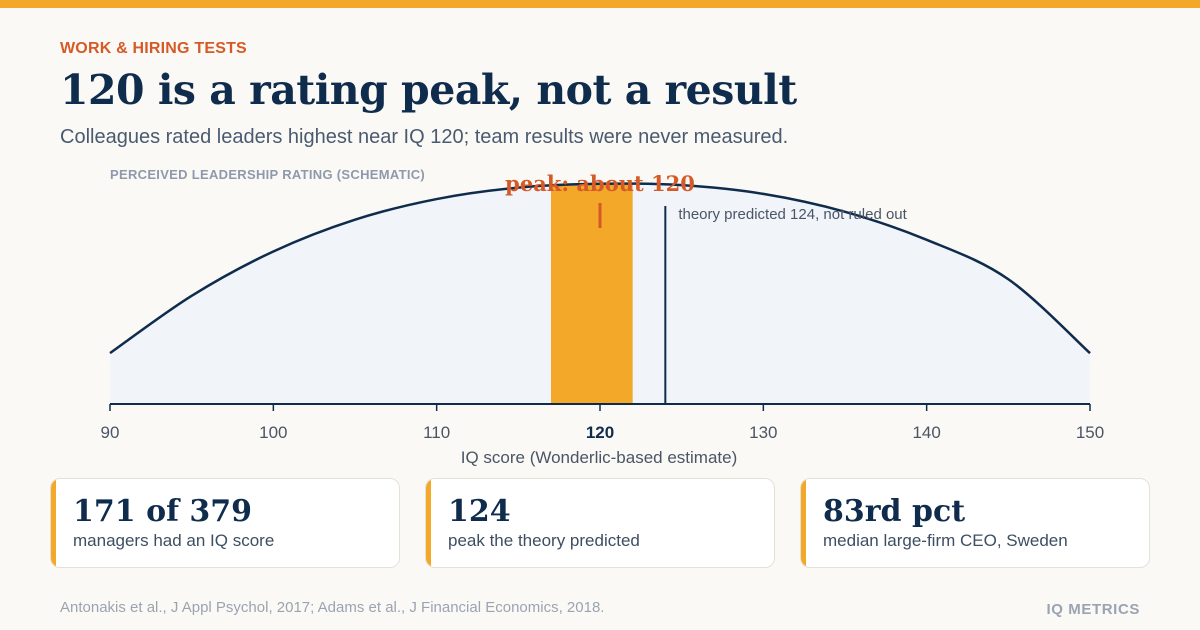 The image size is (1200, 630). I want to click on x-tick-label: 120, so click(600, 432).